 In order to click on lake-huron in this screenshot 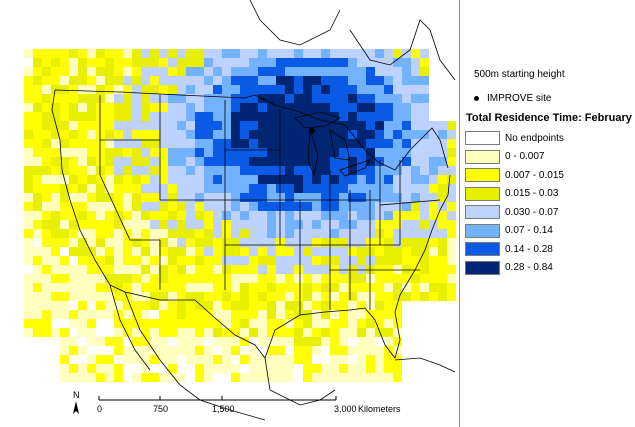, I will do `click(340, 145)`.